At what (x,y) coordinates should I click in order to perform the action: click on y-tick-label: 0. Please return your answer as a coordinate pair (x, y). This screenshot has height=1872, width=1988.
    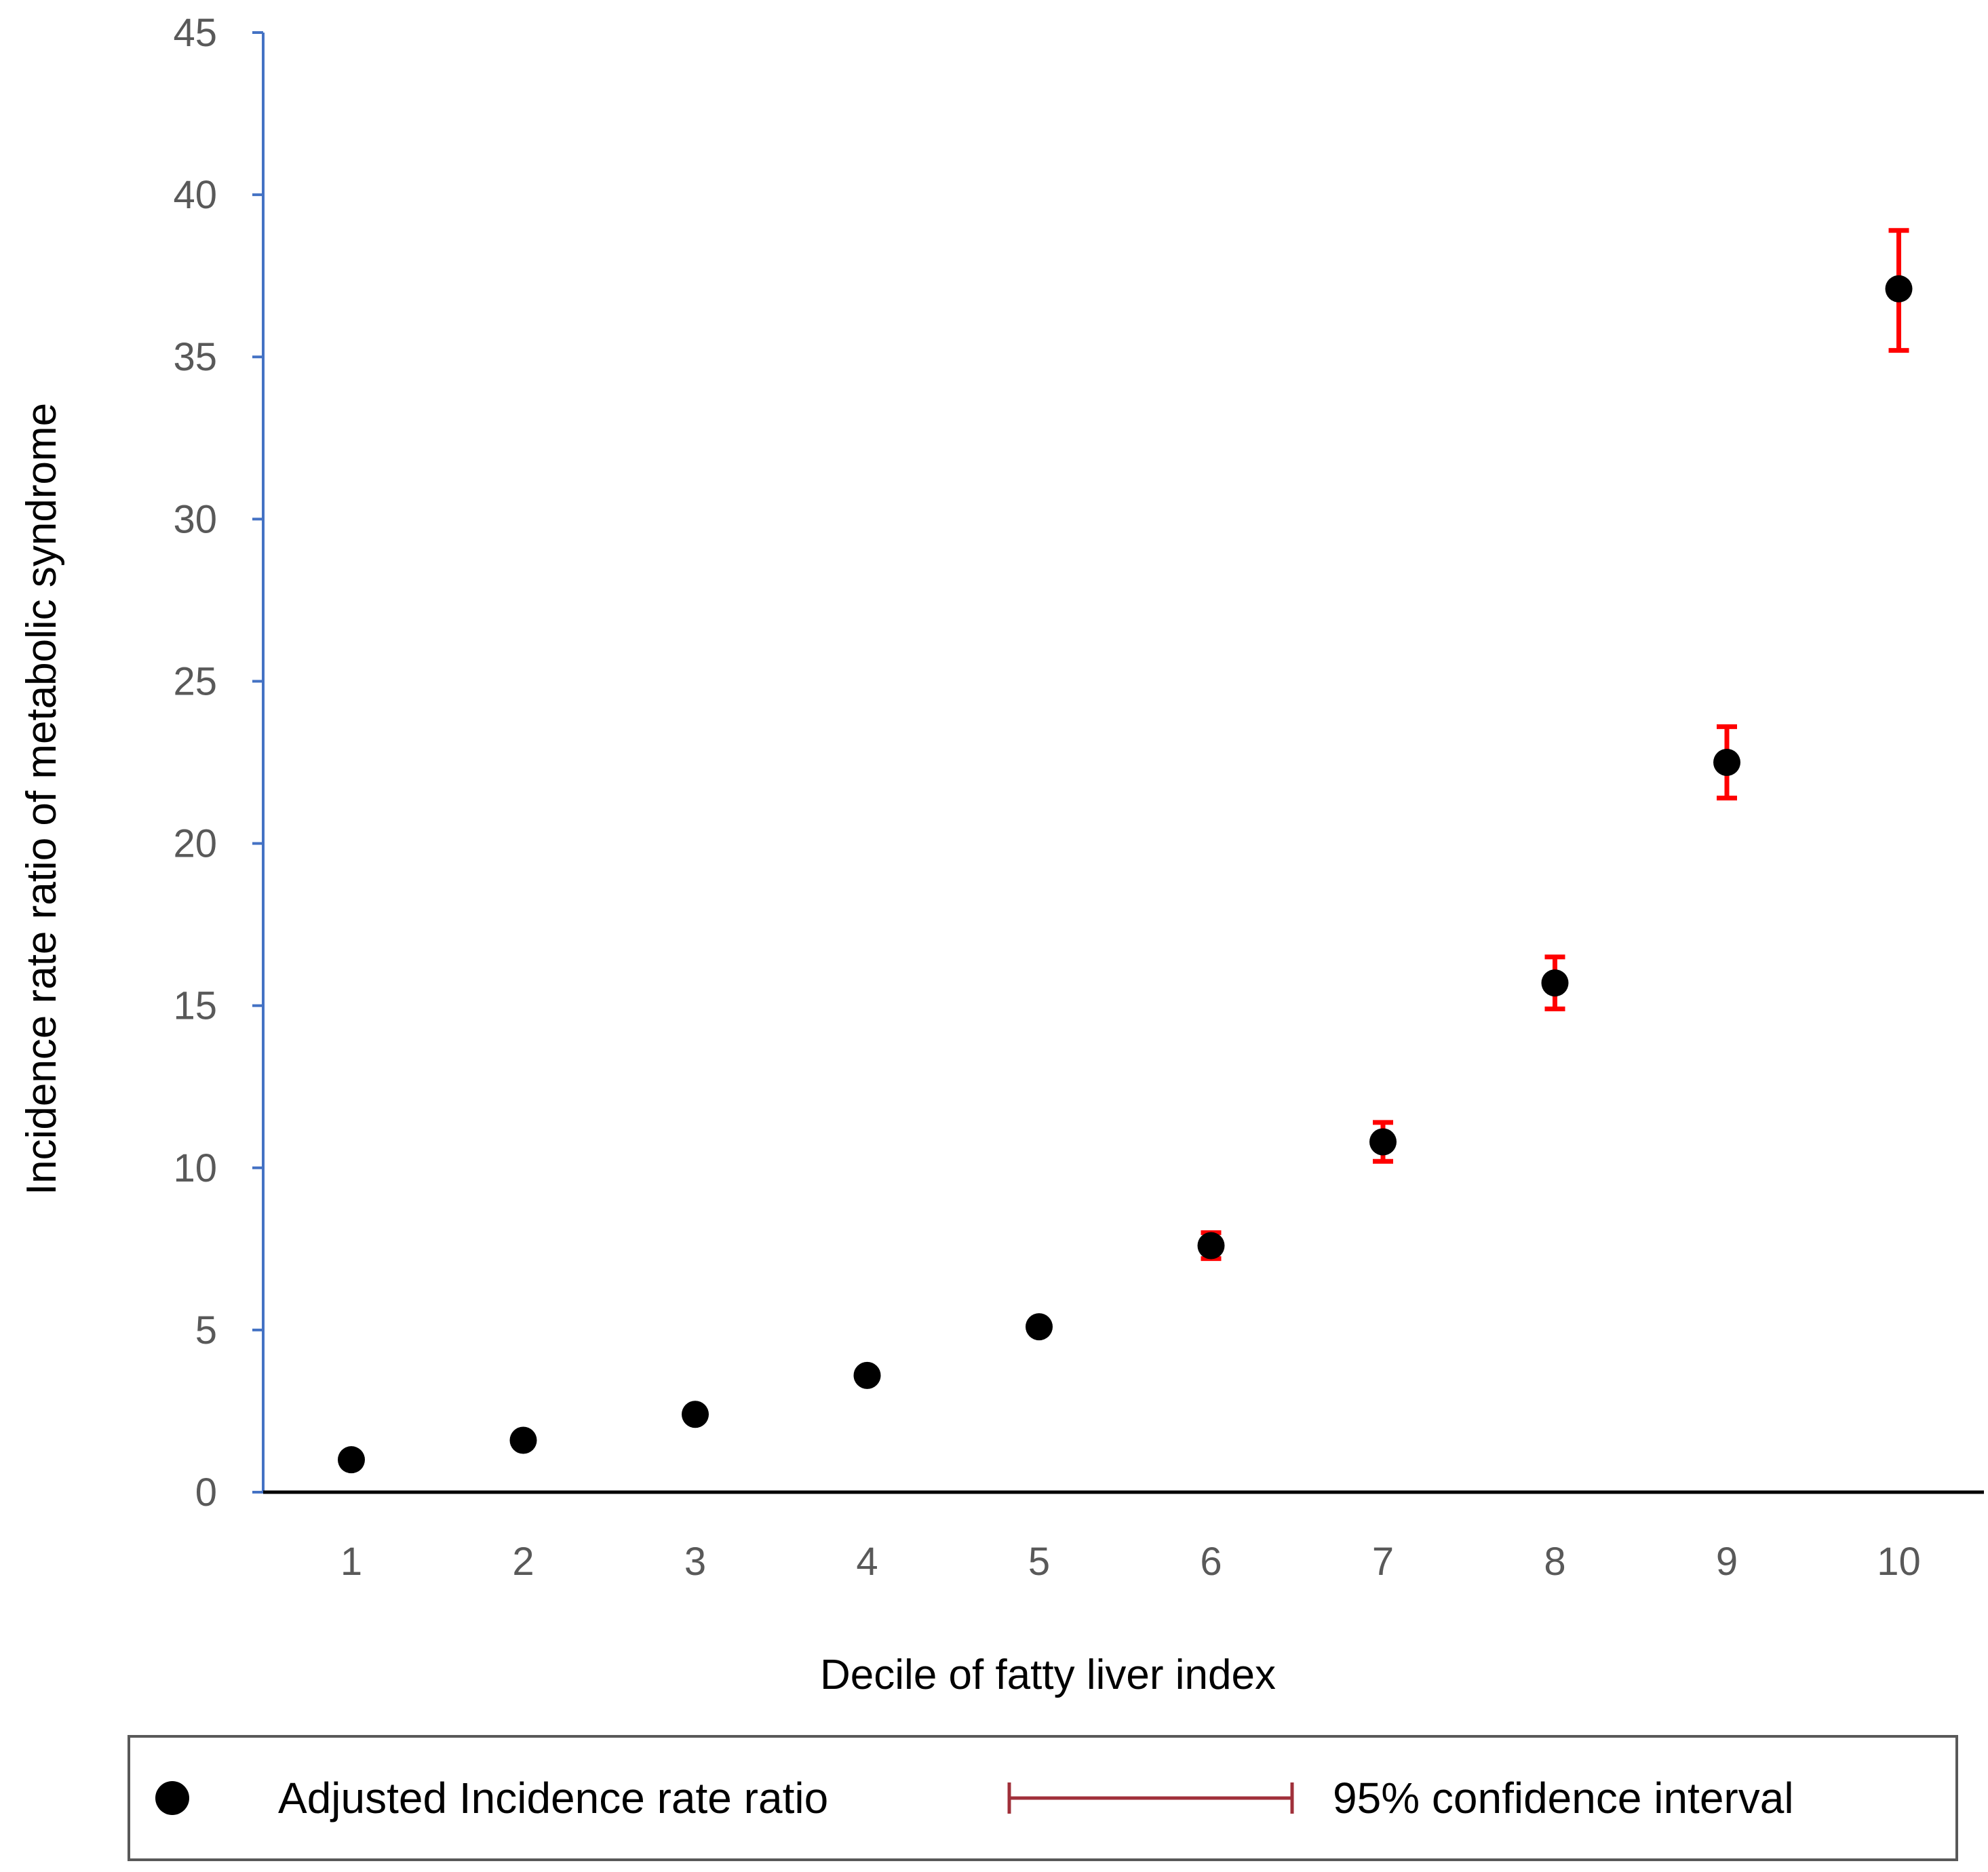
    Looking at the image, I should click on (206, 1493).